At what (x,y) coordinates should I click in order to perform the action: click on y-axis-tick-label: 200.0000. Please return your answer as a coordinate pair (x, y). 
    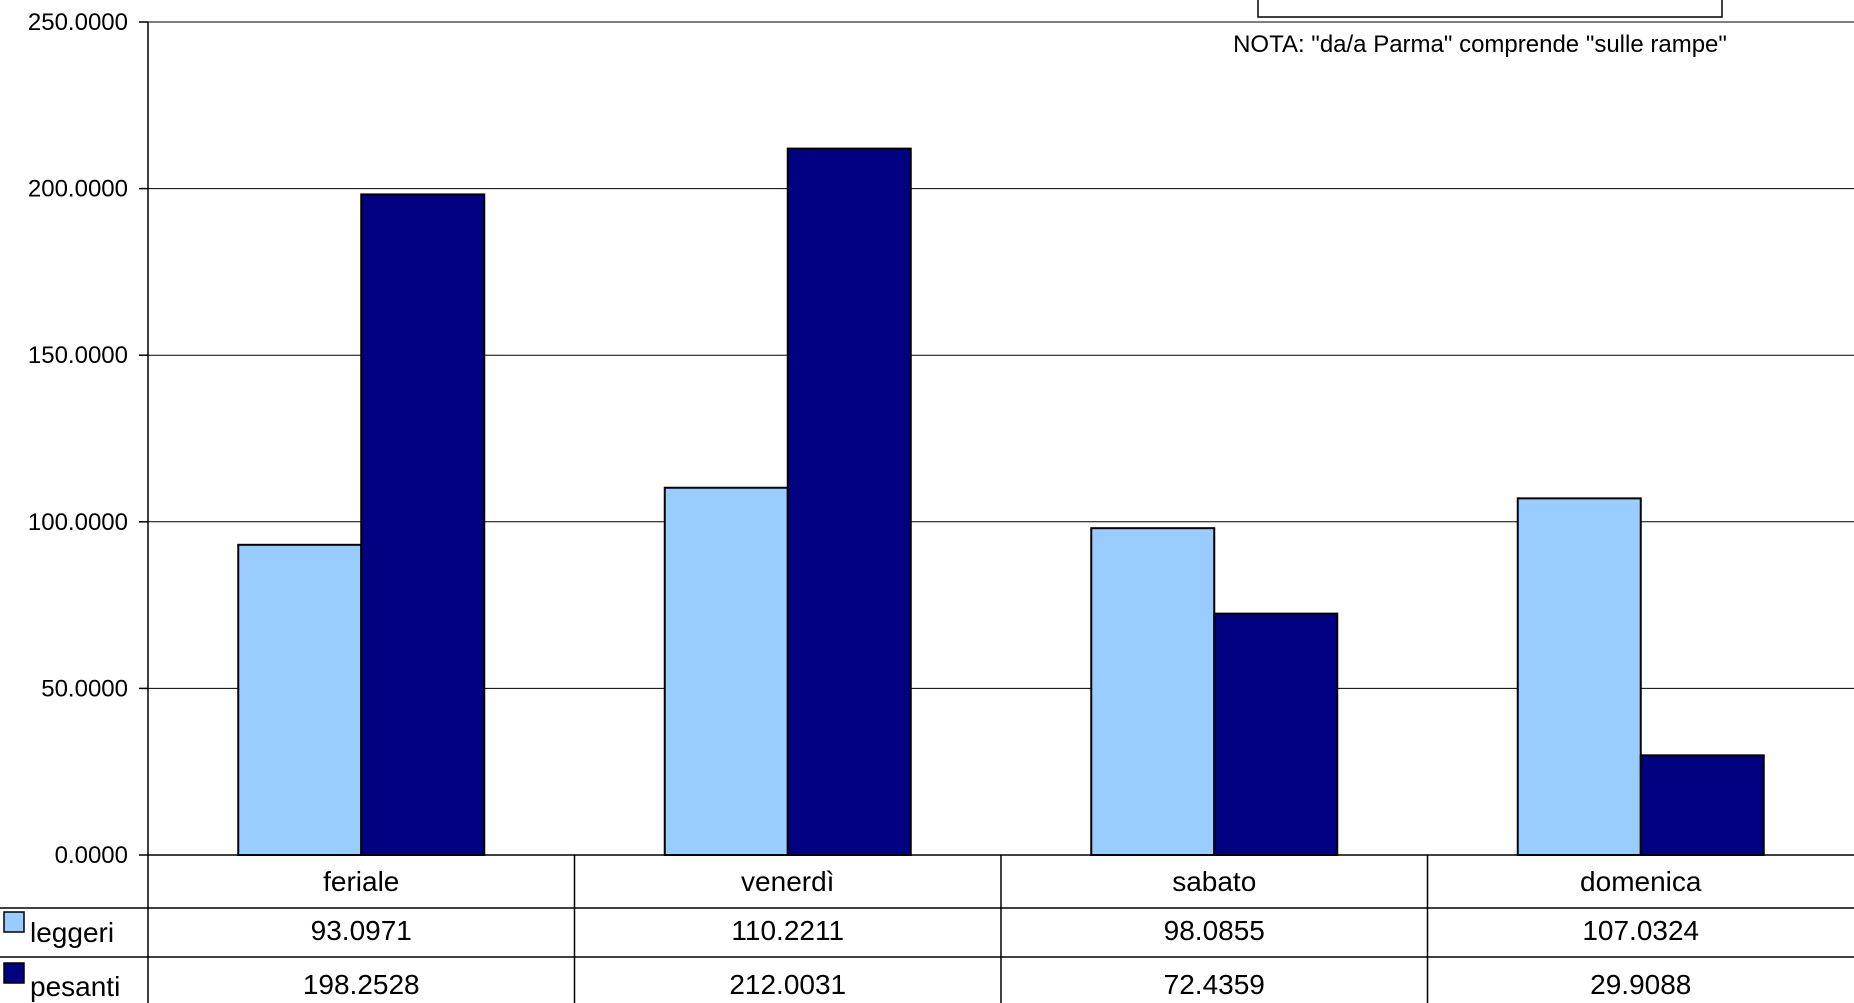
    Looking at the image, I should click on (78, 189).